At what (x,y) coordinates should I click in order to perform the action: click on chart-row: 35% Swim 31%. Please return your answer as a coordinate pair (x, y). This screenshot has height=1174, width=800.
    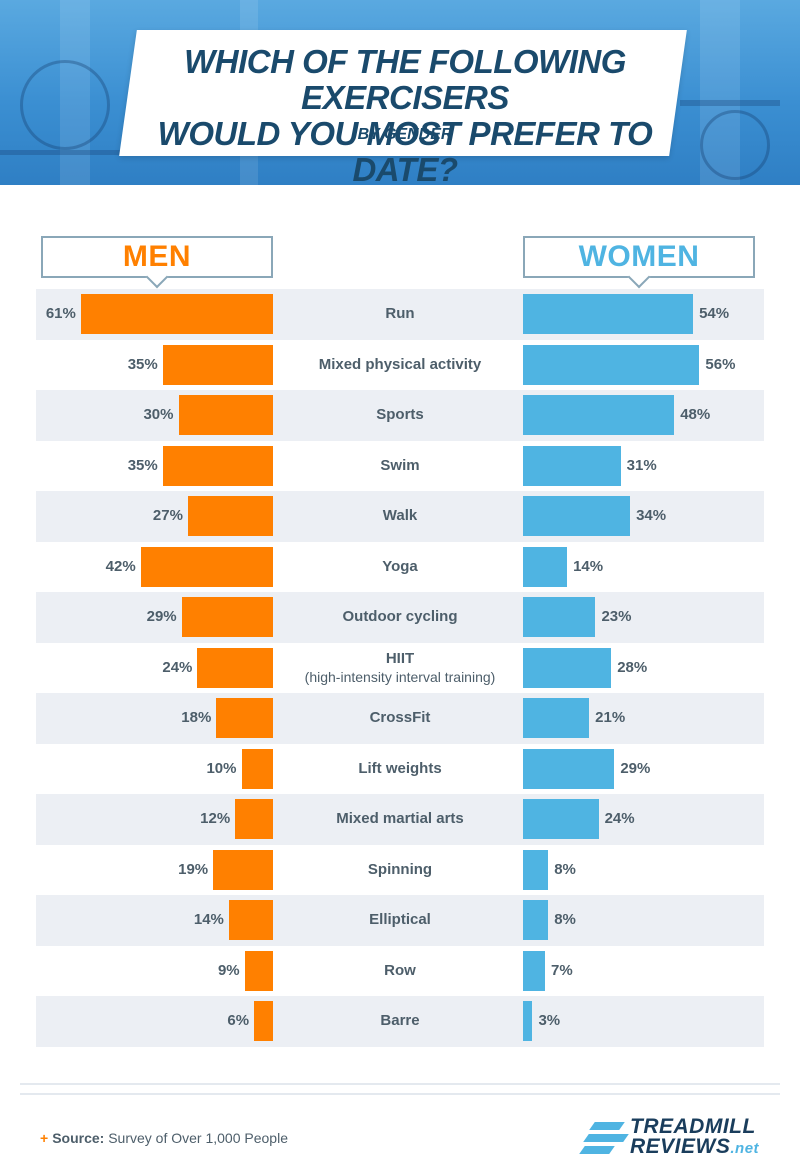
    Looking at the image, I should click on (400, 466).